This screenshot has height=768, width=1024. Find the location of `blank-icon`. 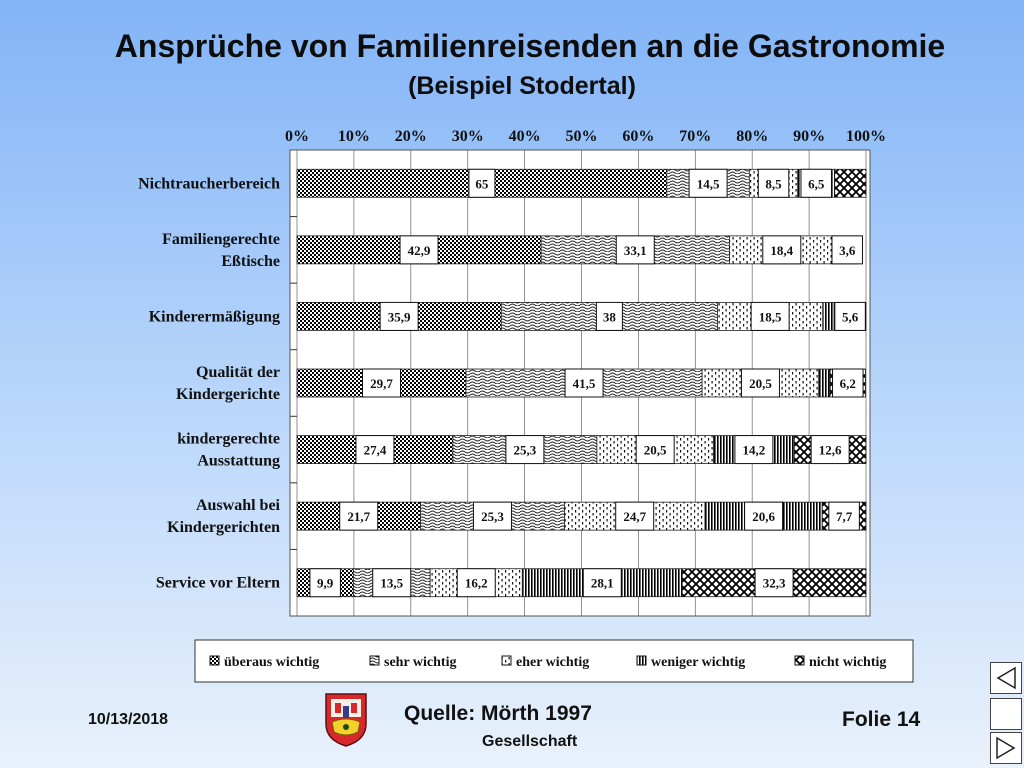

blank-icon is located at coordinates (1006, 714).